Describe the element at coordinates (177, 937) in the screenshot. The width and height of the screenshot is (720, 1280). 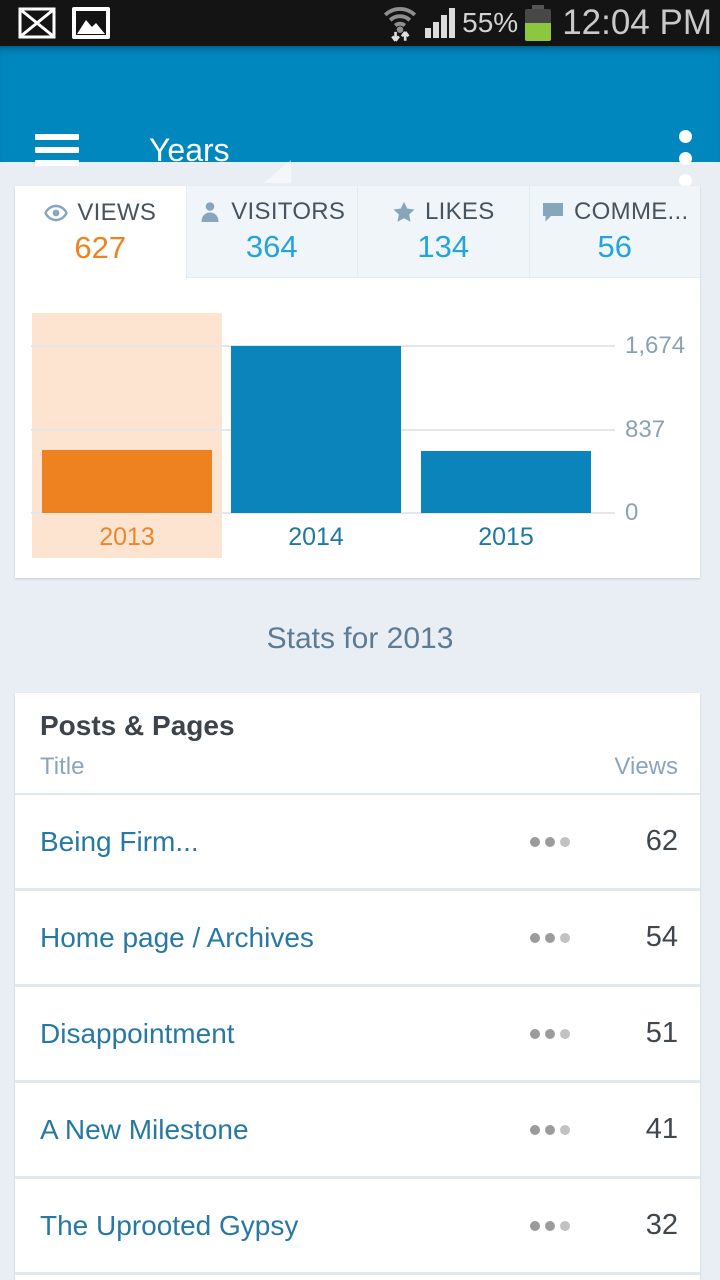
I see `post-title-link: Home page / Archives` at that location.